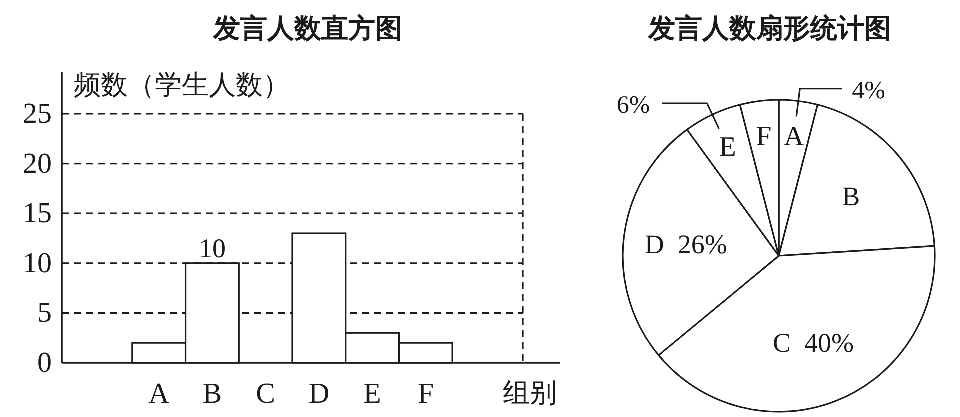 The height and width of the screenshot is (417, 960). I want to click on title: 发言人数扇形统计图, so click(770, 29).